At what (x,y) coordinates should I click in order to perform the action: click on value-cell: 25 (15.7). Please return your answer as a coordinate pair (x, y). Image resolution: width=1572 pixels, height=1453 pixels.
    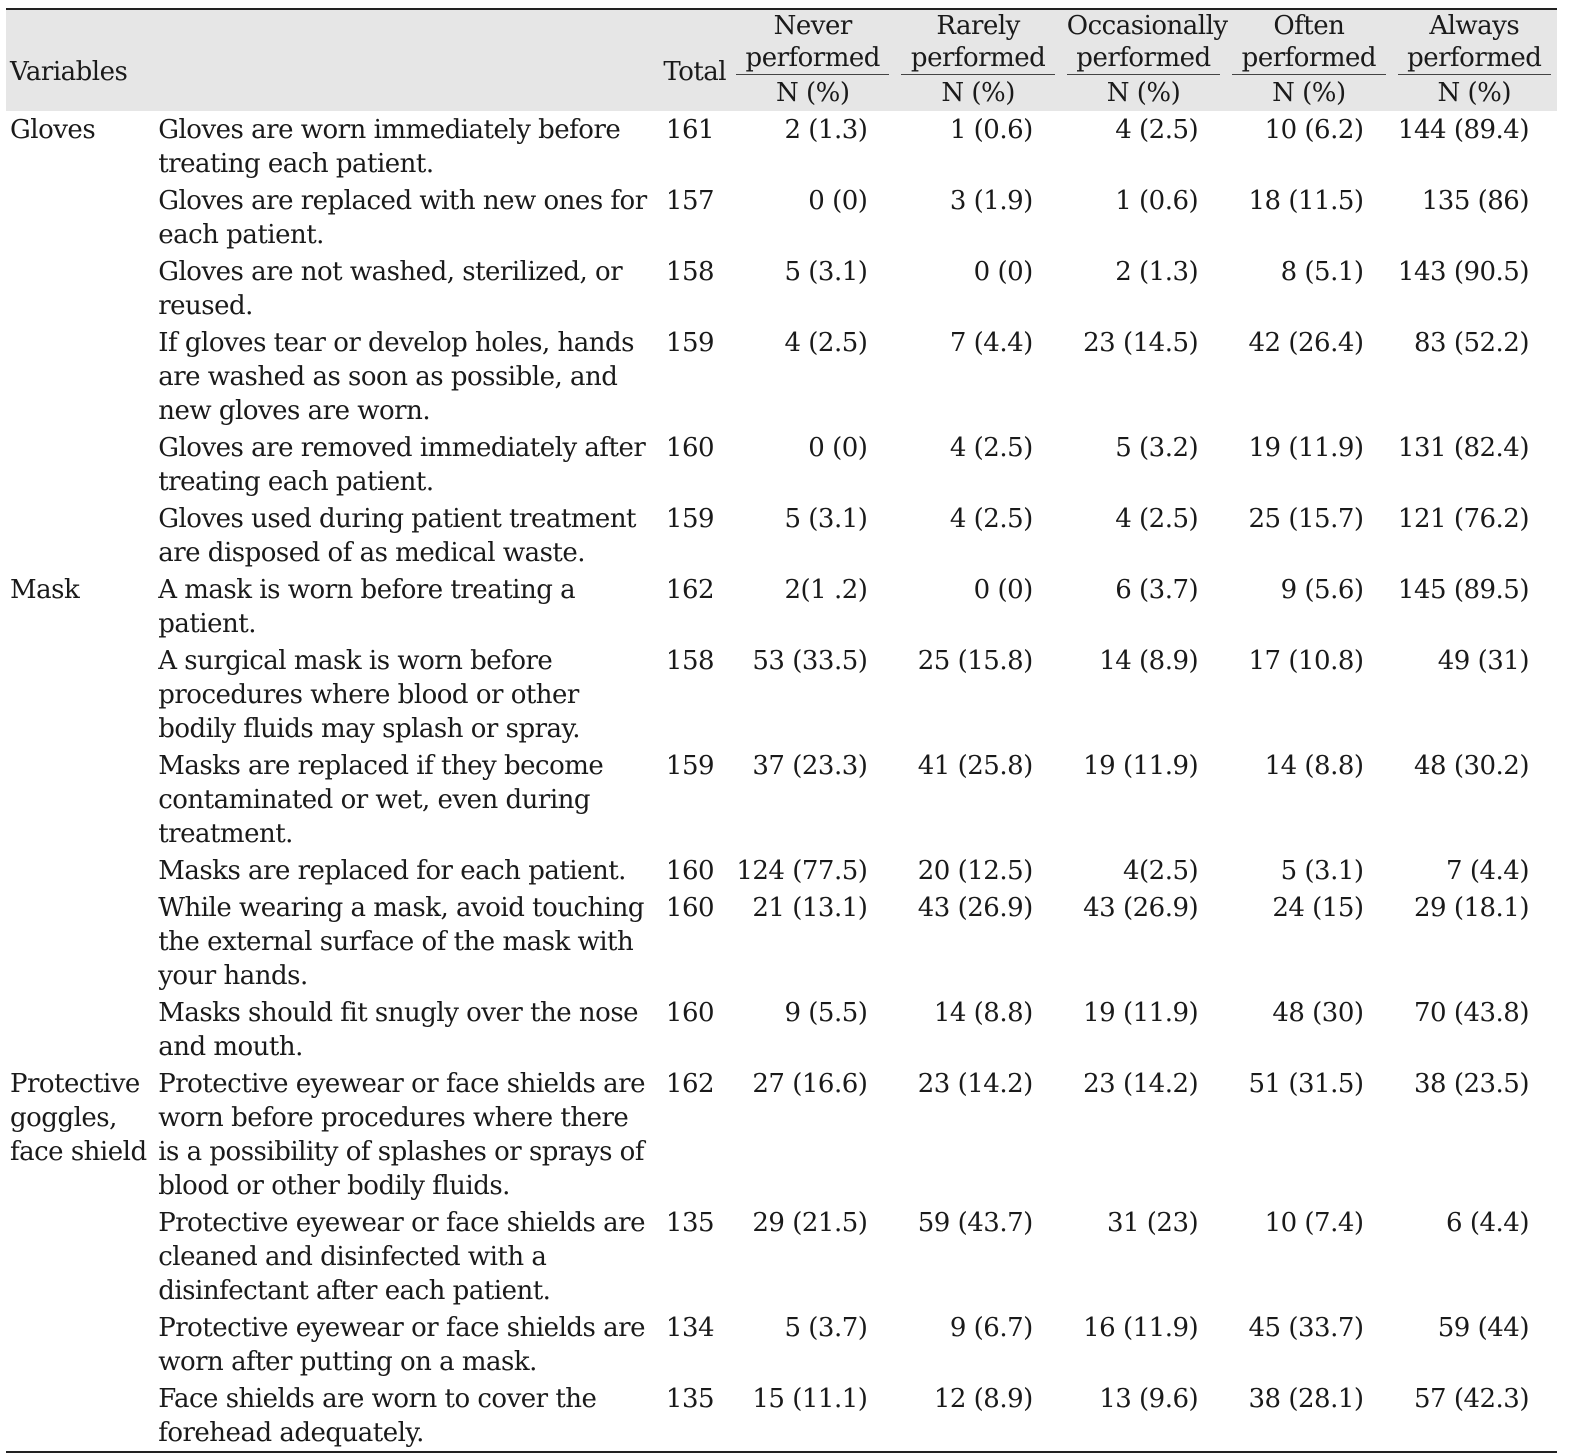
    Looking at the image, I should click on (1306, 519).